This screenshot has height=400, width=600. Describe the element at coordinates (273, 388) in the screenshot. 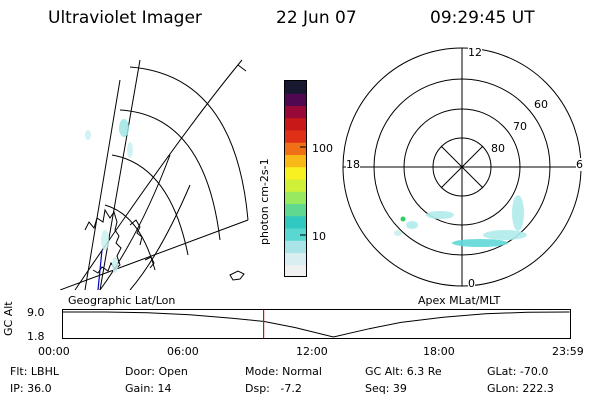

I see `dsp-info: Dsp: -7.2` at that location.